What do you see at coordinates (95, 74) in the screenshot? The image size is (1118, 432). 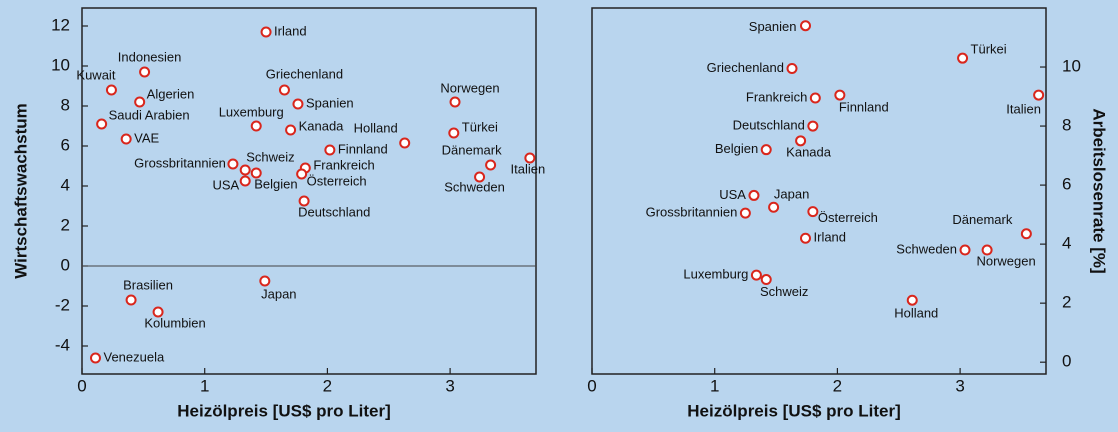 I see `point-label: Kuwait` at bounding box center [95, 74].